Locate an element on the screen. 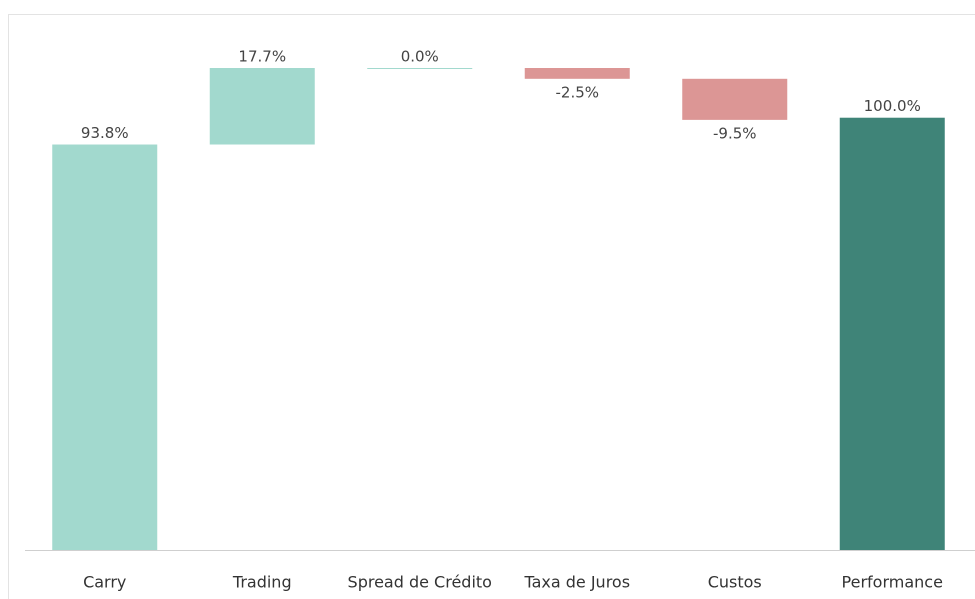 The image size is (975, 599). x-tick-label: Custos is located at coordinates (735, 582).